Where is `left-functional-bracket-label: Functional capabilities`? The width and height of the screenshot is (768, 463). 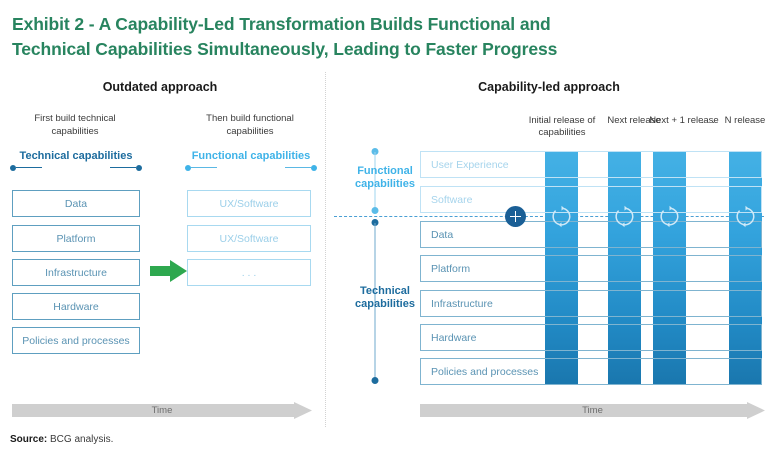 left-functional-bracket-label: Functional capabilities is located at coordinates (251, 156).